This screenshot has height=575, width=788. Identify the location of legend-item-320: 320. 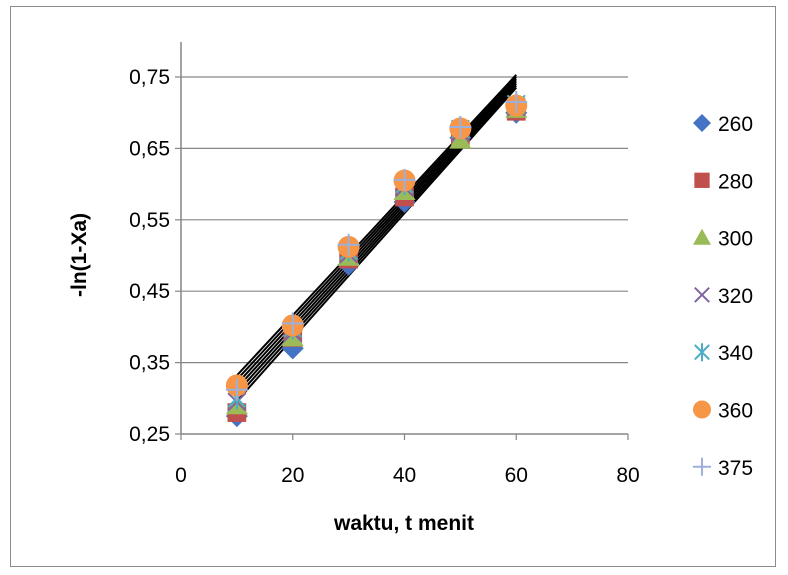
(723, 296).